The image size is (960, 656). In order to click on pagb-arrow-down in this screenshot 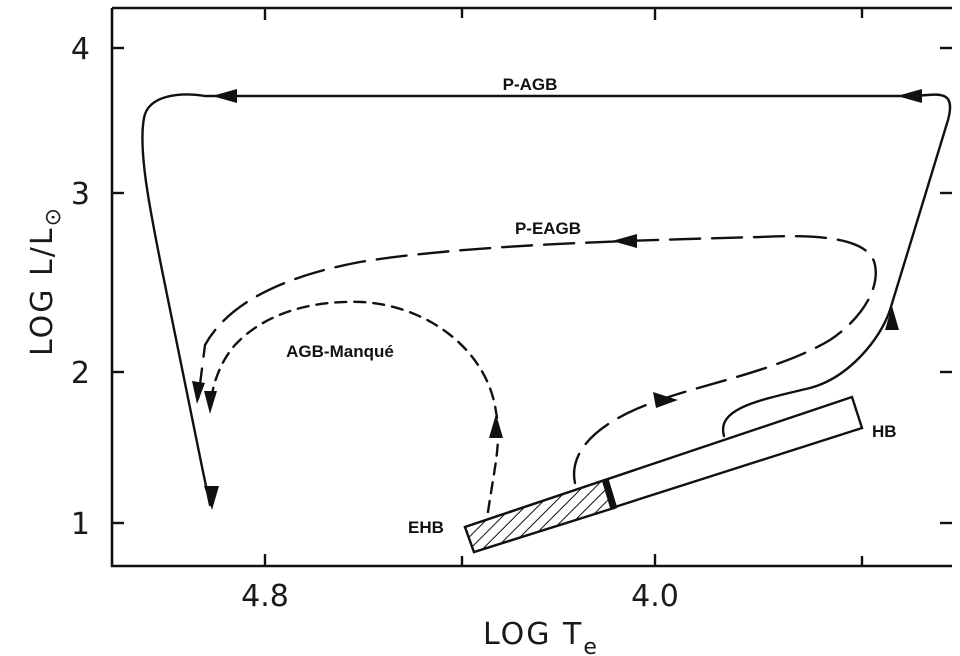, I will do `click(211, 498)`.